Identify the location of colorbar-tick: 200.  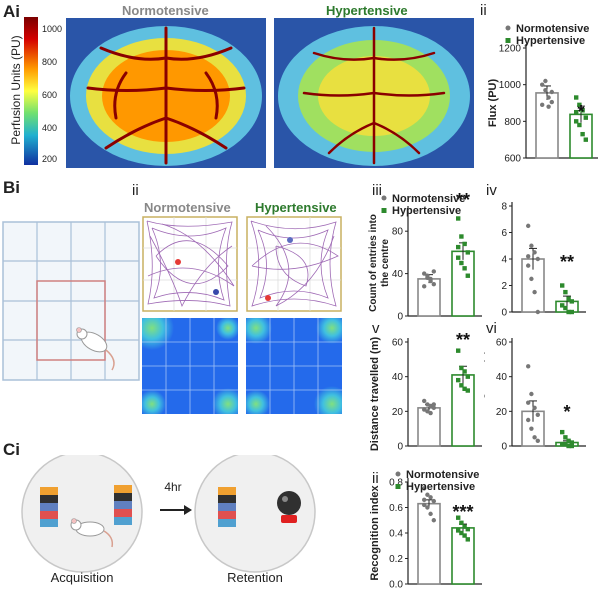
(49, 159).